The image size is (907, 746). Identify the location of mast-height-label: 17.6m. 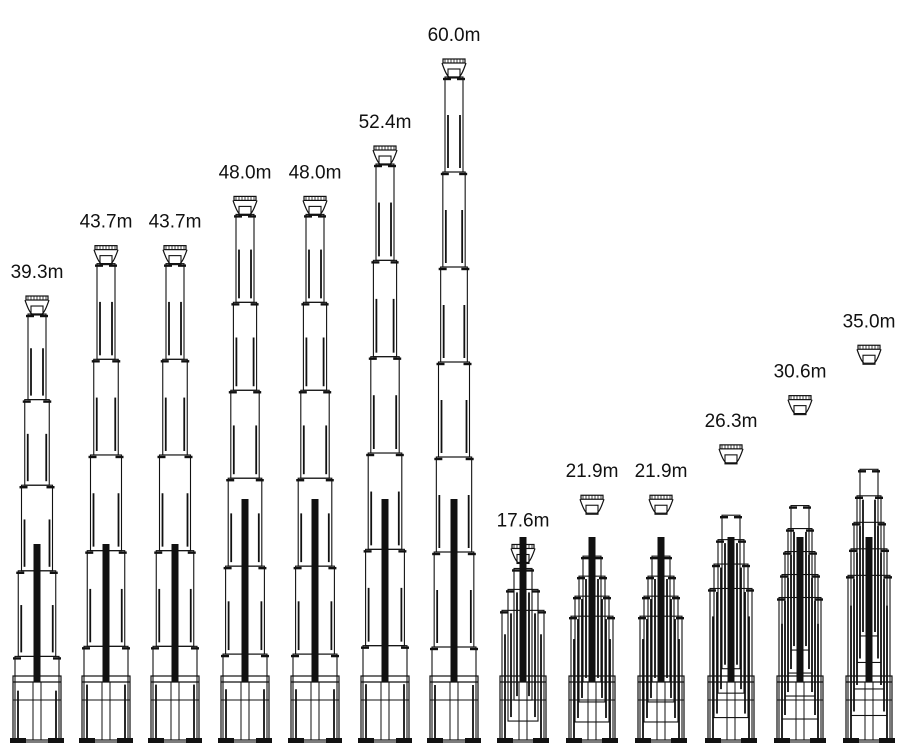
(523, 520).